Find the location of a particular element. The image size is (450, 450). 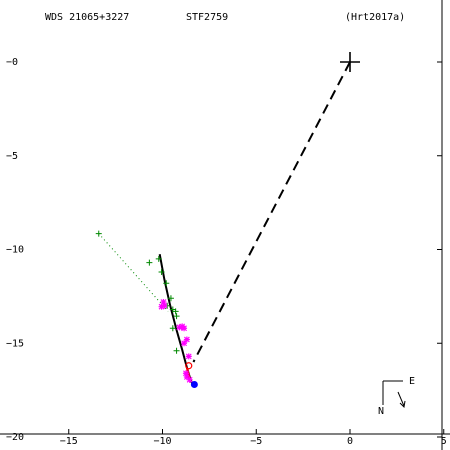

compass-north-label: N is located at coordinates (381, 411).